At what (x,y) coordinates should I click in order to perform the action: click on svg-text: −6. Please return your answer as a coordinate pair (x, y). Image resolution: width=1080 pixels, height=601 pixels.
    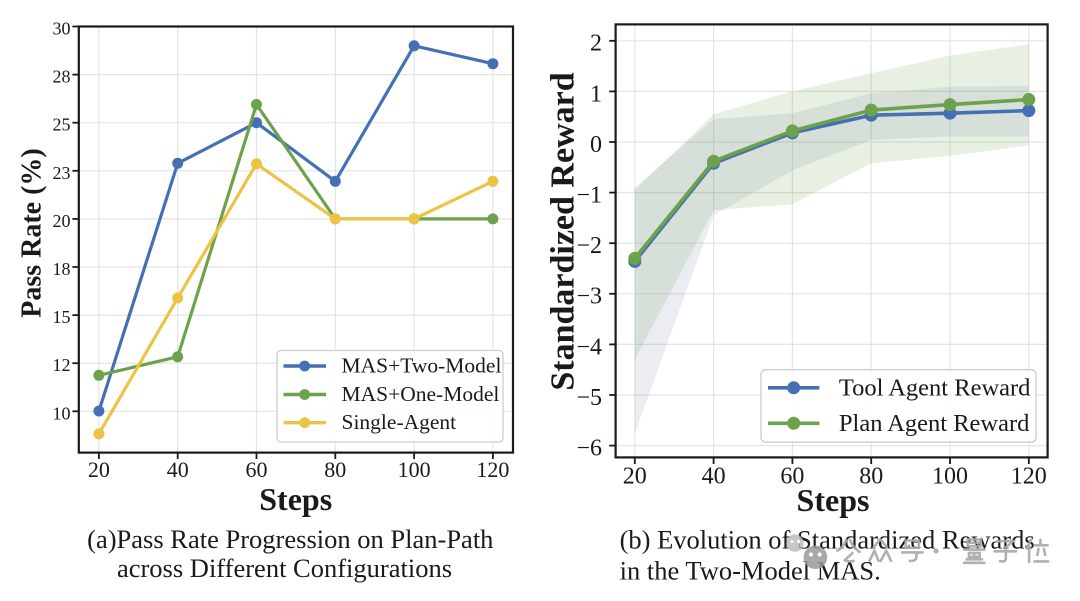
    Looking at the image, I should click on (589, 449).